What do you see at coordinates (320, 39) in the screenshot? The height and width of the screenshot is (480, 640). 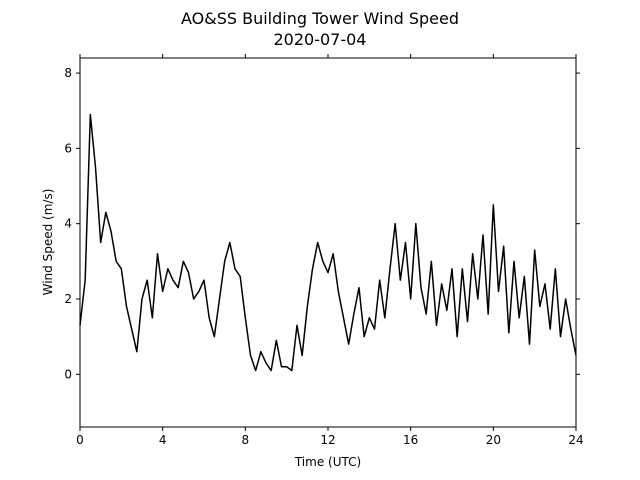 I see `chart-subtitle: 2020-07-04` at bounding box center [320, 39].